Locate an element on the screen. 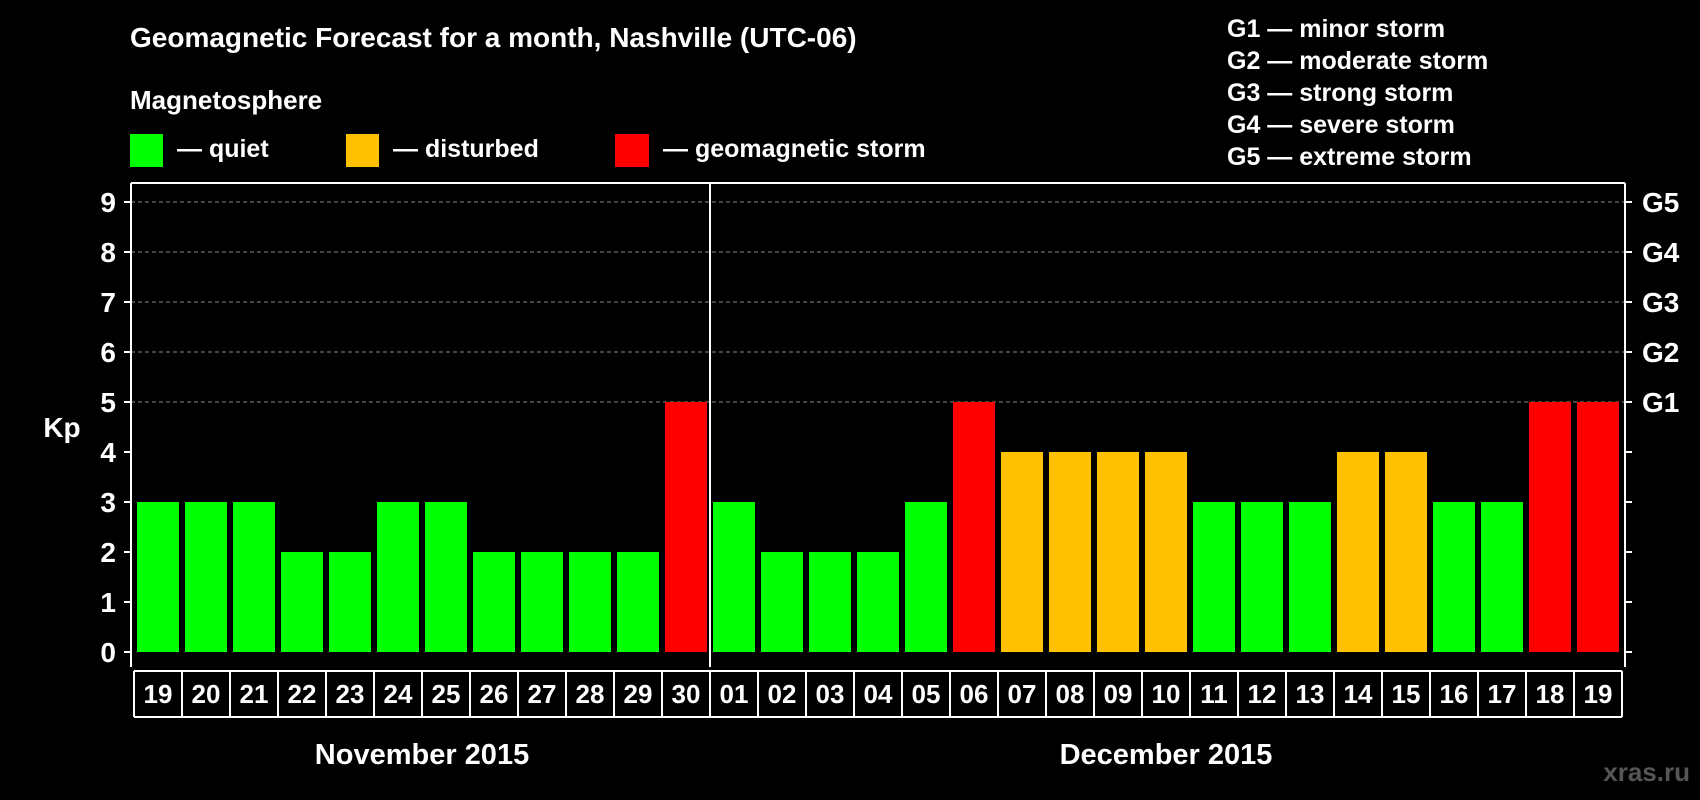 This screenshot has width=1700, height=800. x-tick-label: 08 is located at coordinates (1070, 694).